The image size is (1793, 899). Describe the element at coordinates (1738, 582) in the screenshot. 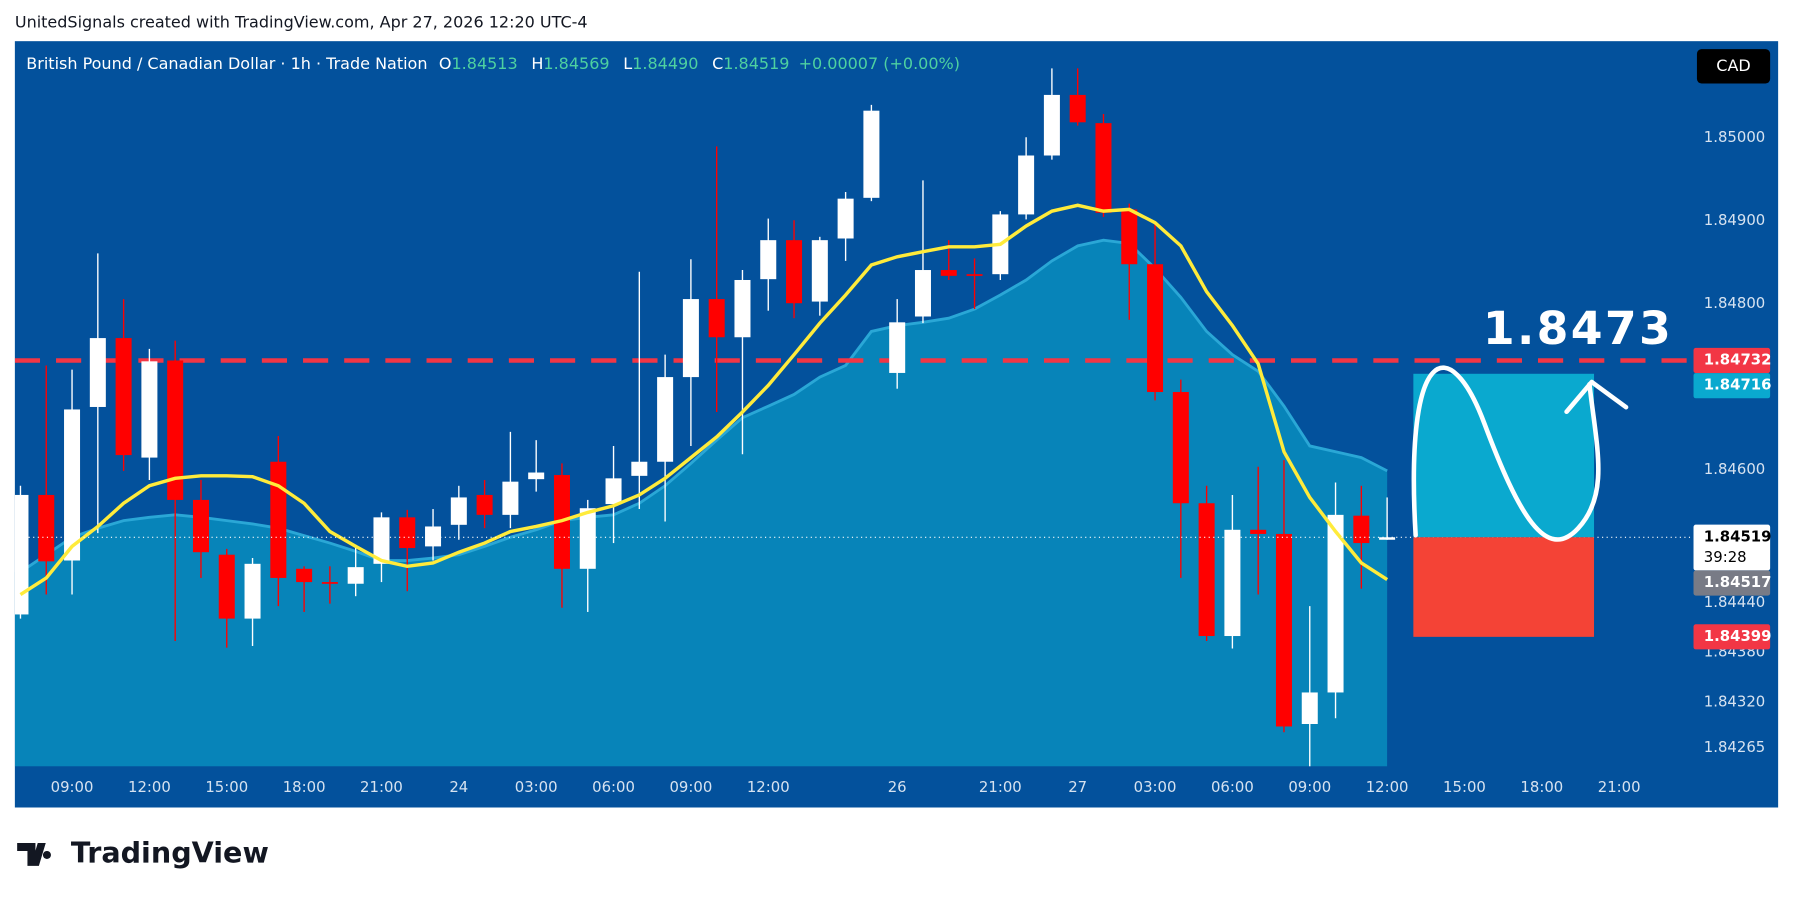

I see `price-tag-label: 1.84517` at that location.